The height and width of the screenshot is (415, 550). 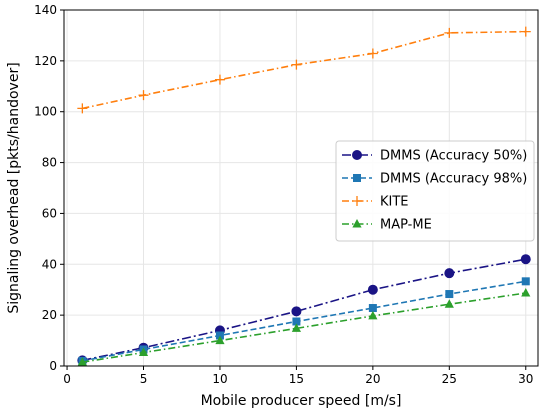 I want to click on legend-label: KITE, so click(x=394, y=202).